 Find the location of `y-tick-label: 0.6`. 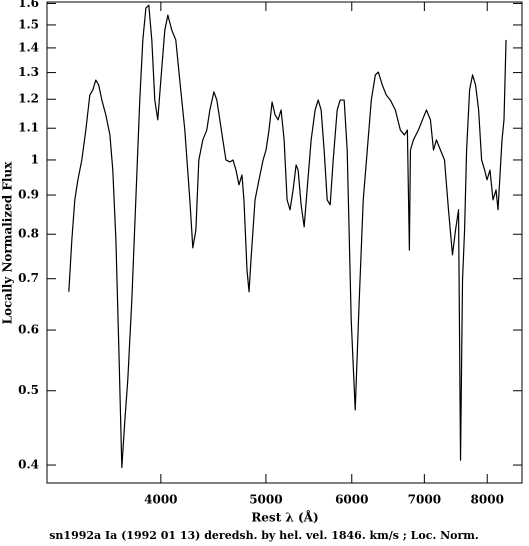

y-tick-label: 0.6 is located at coordinates (28, 330).